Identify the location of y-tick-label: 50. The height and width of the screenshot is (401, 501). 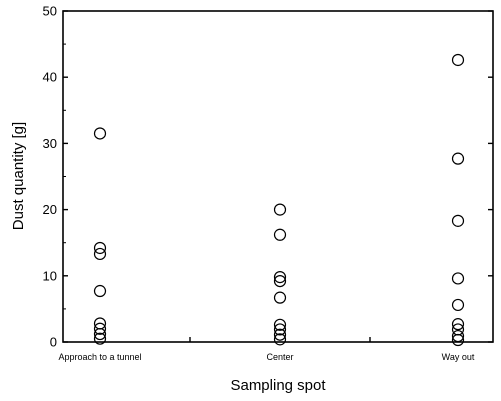
(50, 11).